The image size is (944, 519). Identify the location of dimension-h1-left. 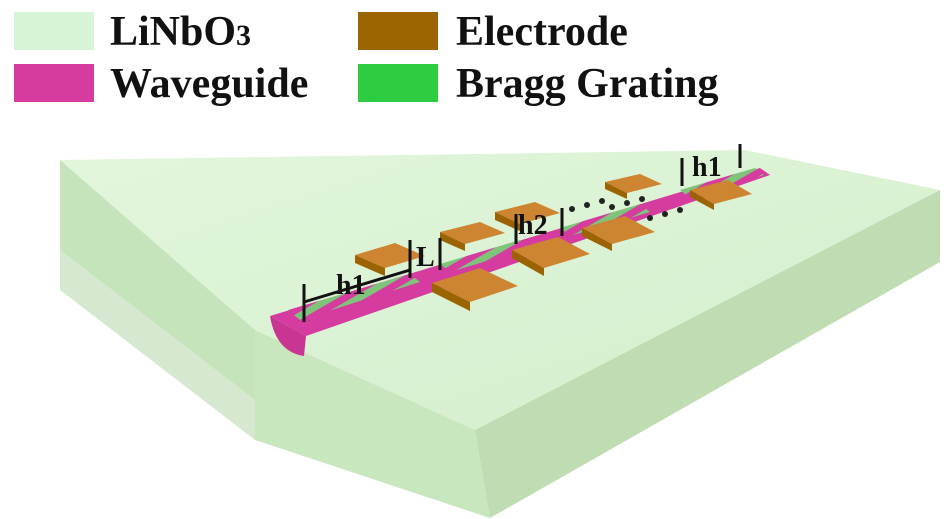
(357, 281).